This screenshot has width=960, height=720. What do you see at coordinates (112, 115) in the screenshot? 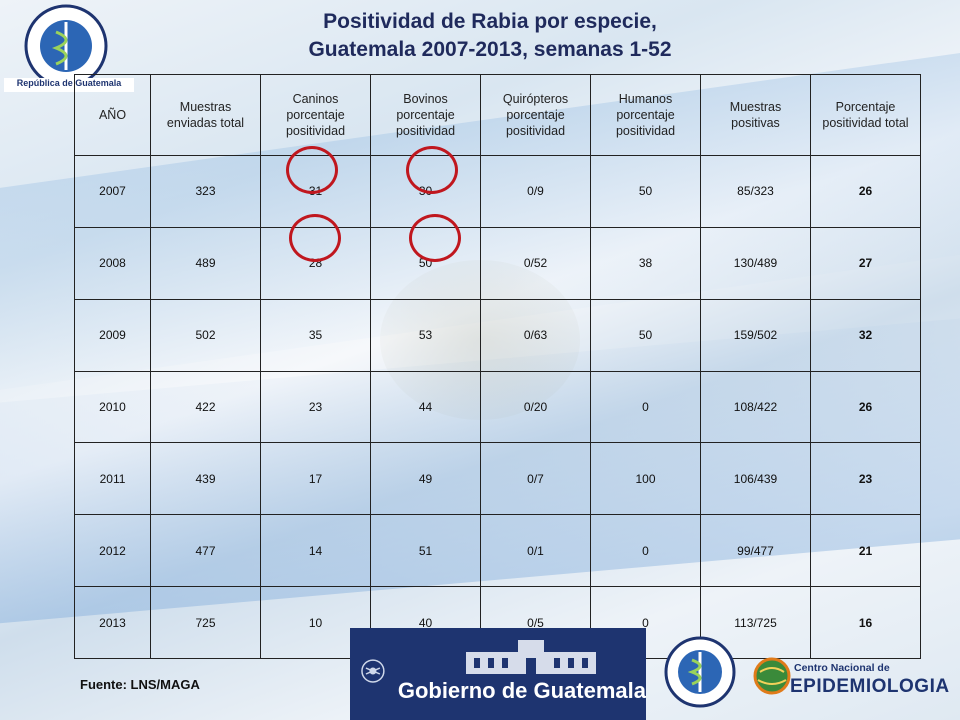
I see `header-year: AÑO` at bounding box center [112, 115].